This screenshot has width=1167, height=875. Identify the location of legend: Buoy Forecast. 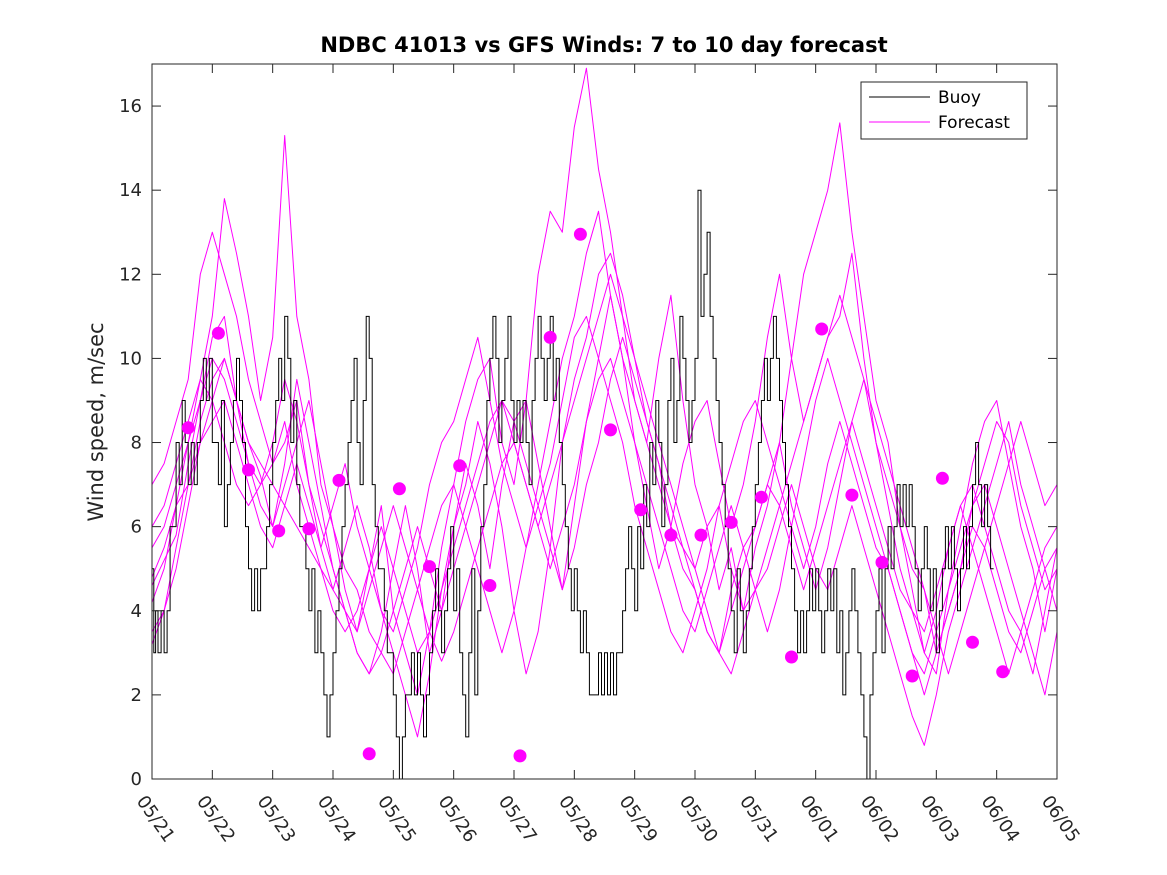
(944, 110).